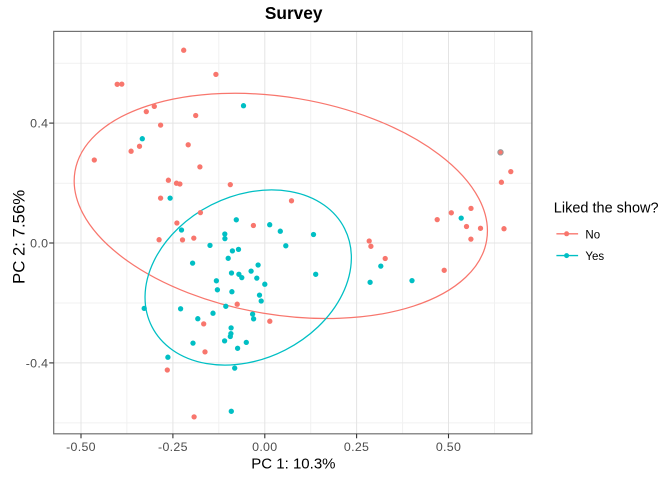  Describe the element at coordinates (39, 124) in the screenshot. I see `svg-text: 0.4` at that location.